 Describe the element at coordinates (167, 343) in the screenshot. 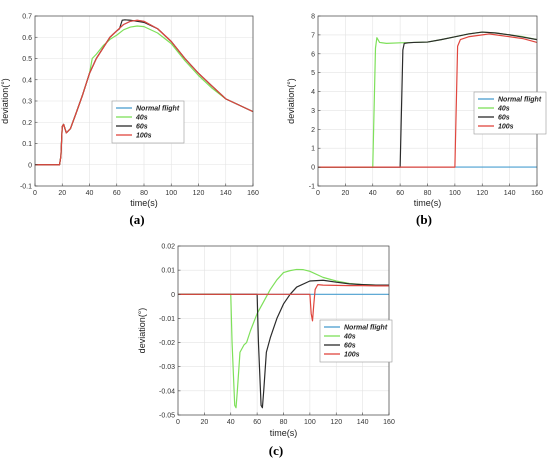

I see `y-tick-label: -0.02` at that location.